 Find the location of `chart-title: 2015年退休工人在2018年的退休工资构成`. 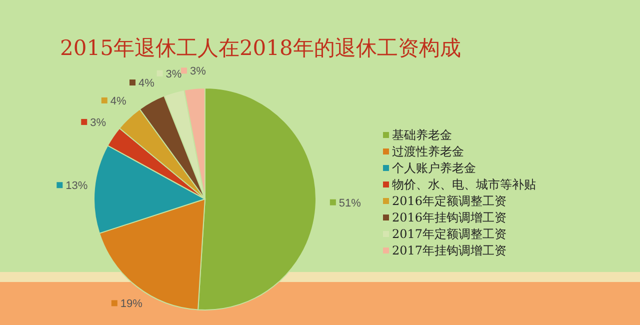

chart-title: 2015年退休工人在2018年的退休工资构成 is located at coordinates (260, 48).